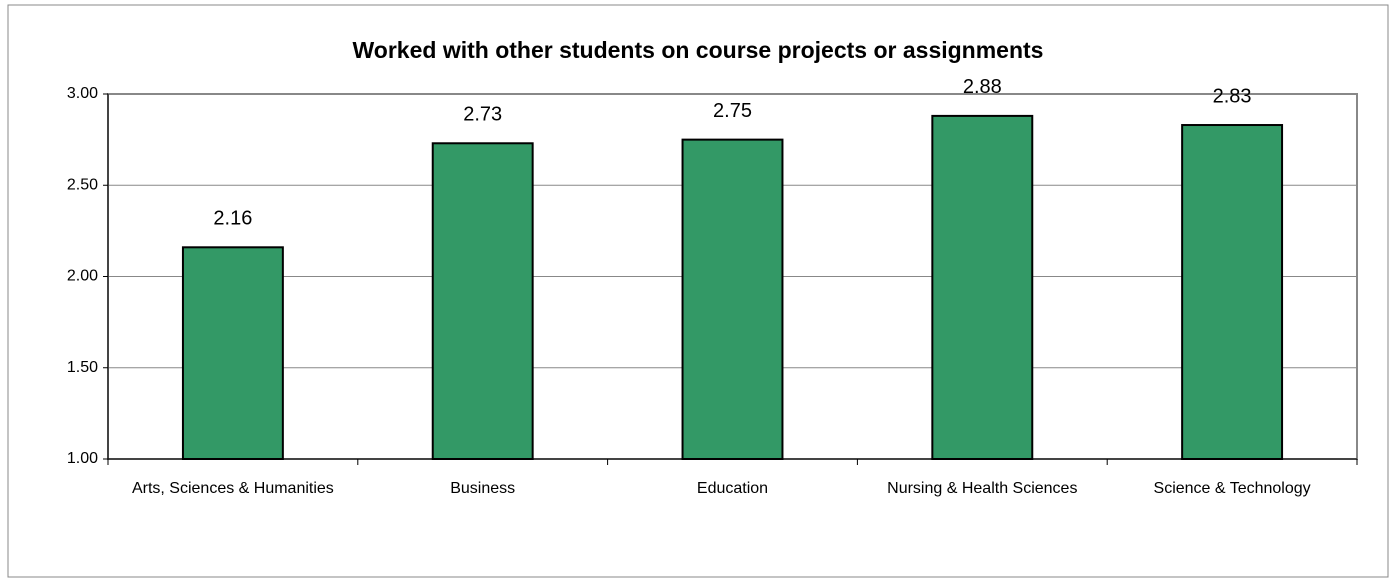  I want to click on x-tick-label: Nursing & Health Sciences, so click(982, 488).